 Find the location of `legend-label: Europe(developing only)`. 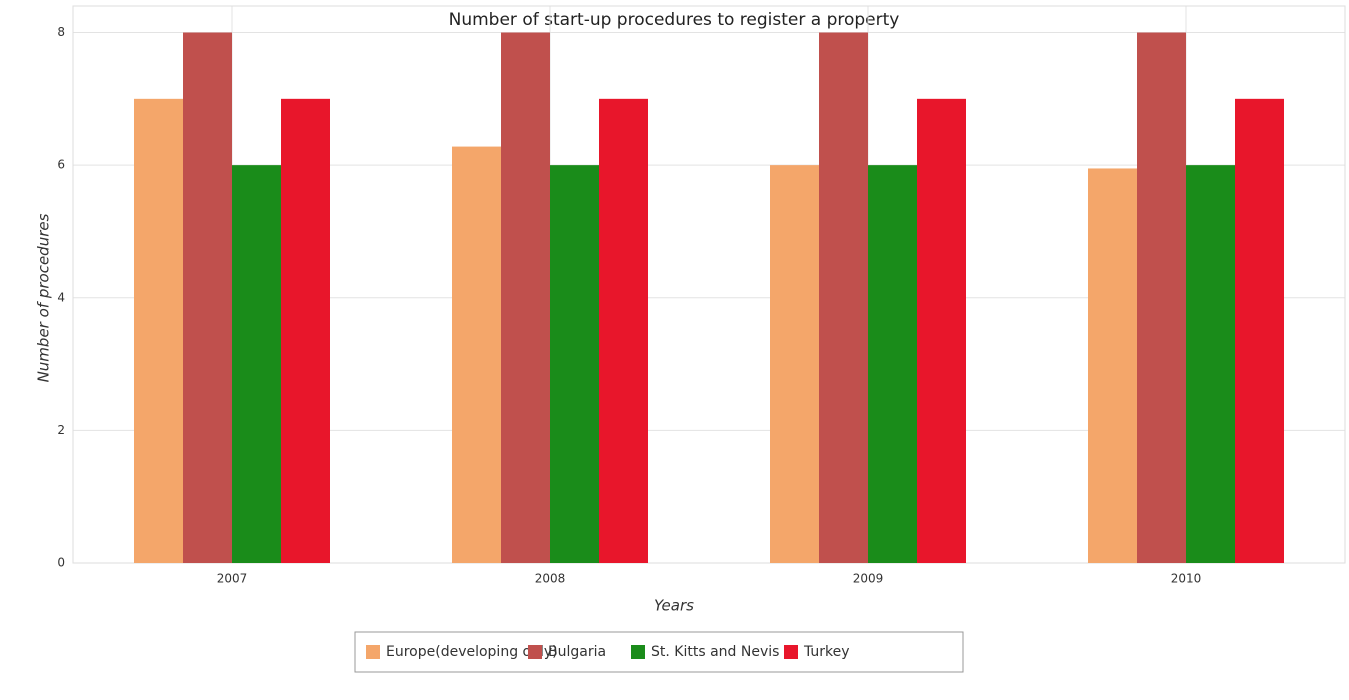

legend-label: Europe(developing only) is located at coordinates (472, 652).